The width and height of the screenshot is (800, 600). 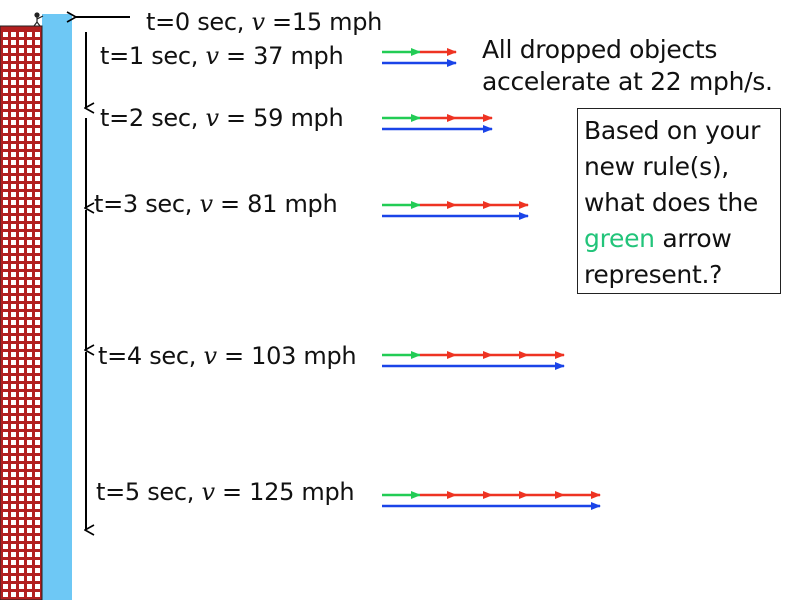 What do you see at coordinates (658, 238) in the screenshot?
I see `question-line-4: green arrow` at bounding box center [658, 238].